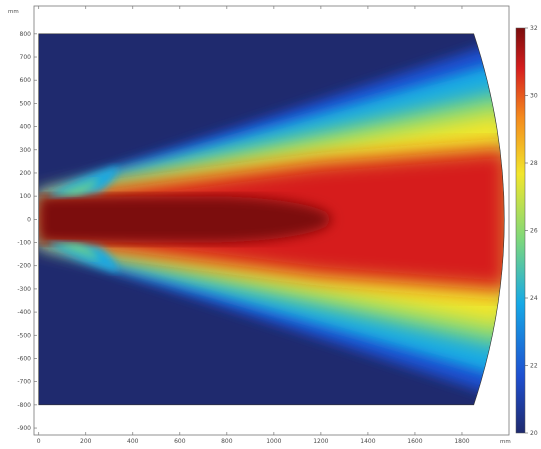 The height and width of the screenshot is (449, 541). Describe the element at coordinates (24, 358) in the screenshot. I see `y-tick-label: -600` at that location.